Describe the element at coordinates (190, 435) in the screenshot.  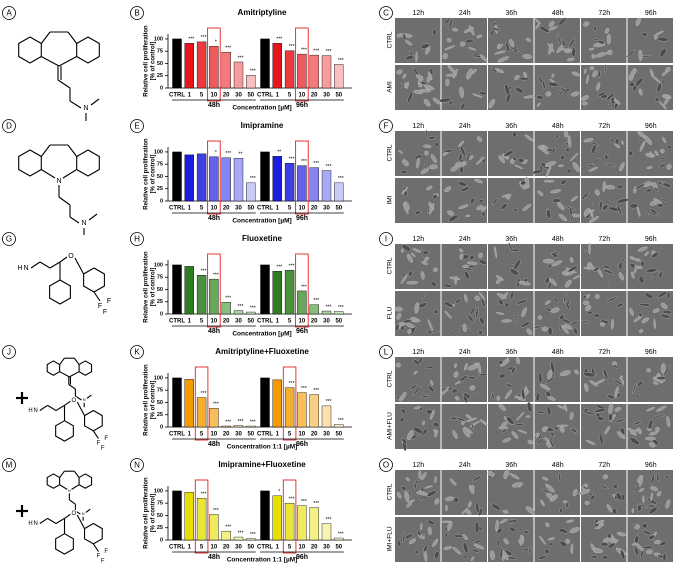
I see `x-tick-label: 1` at that location.